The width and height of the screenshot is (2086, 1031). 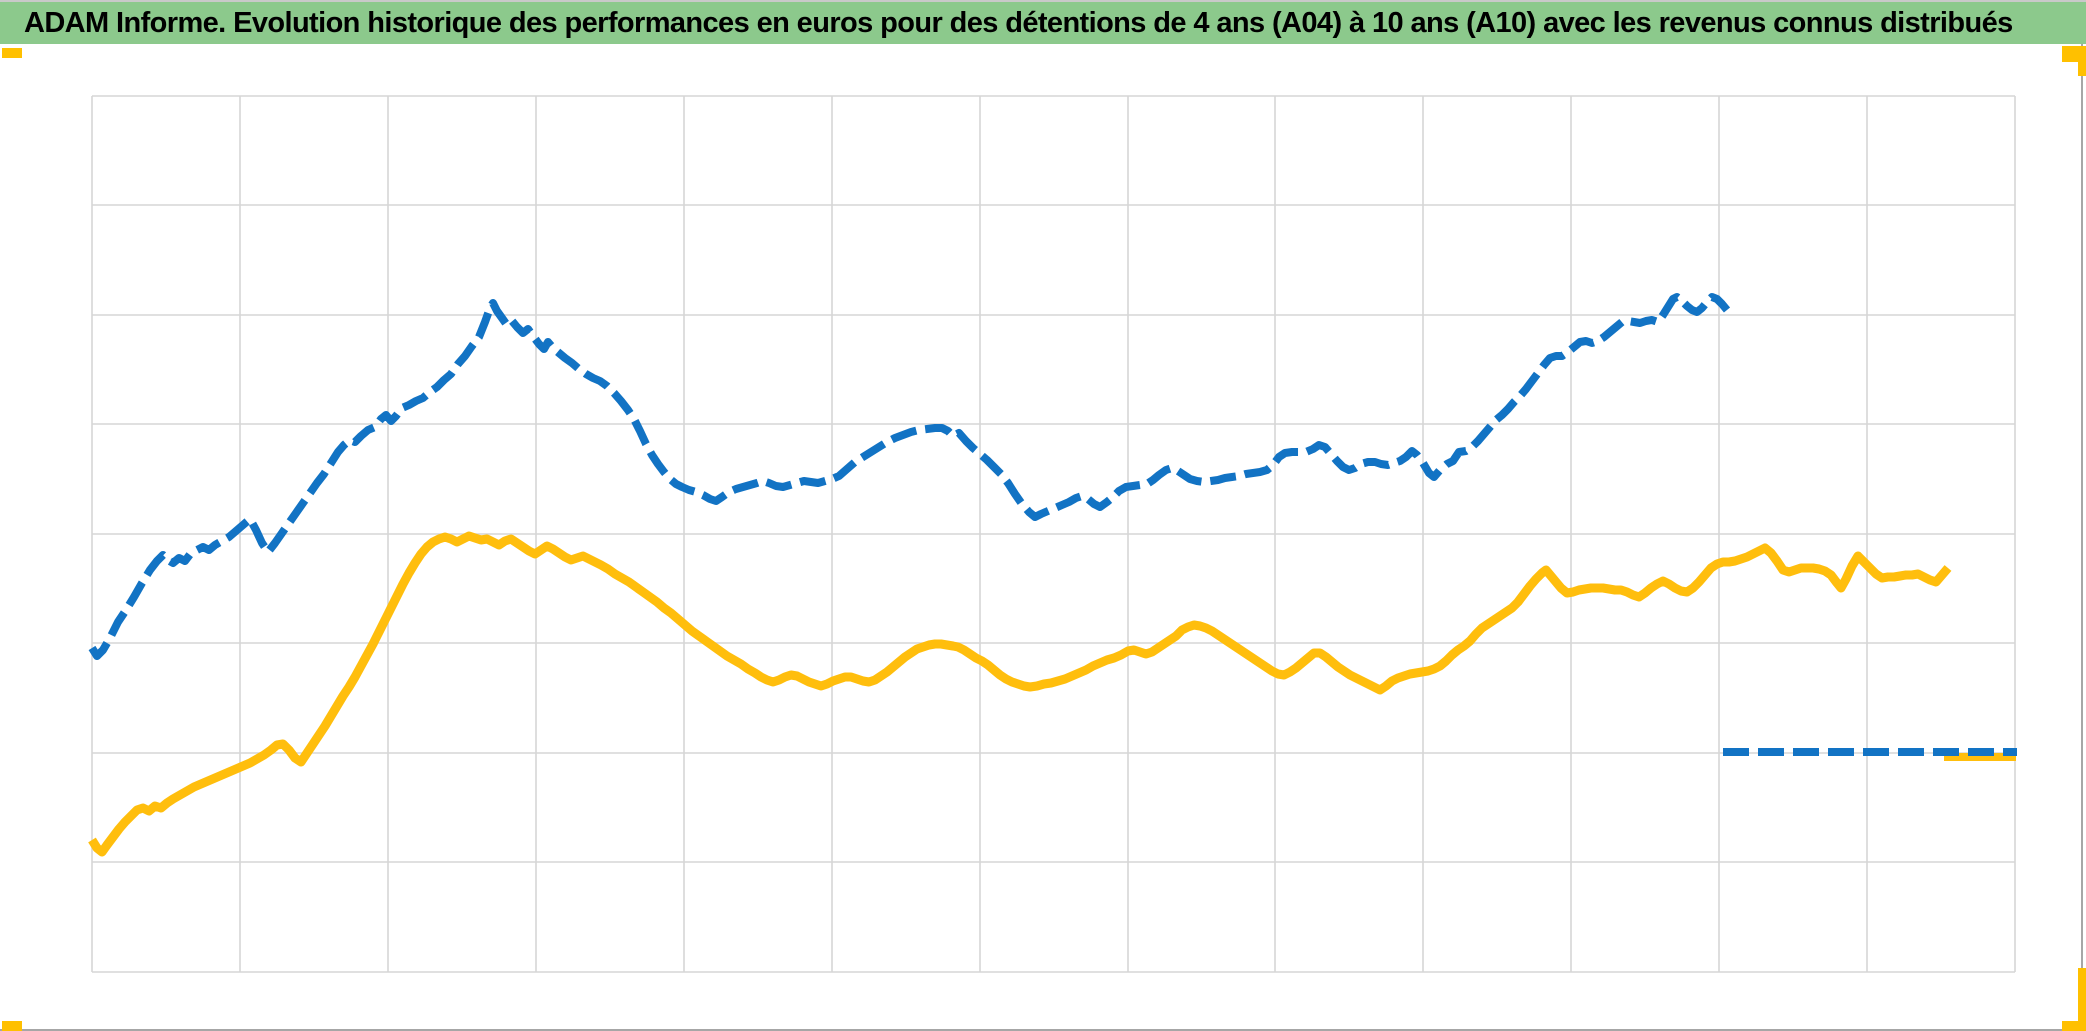 What do you see at coordinates (12, 1026) in the screenshot?
I see `corner-marker-bottom-left` at bounding box center [12, 1026].